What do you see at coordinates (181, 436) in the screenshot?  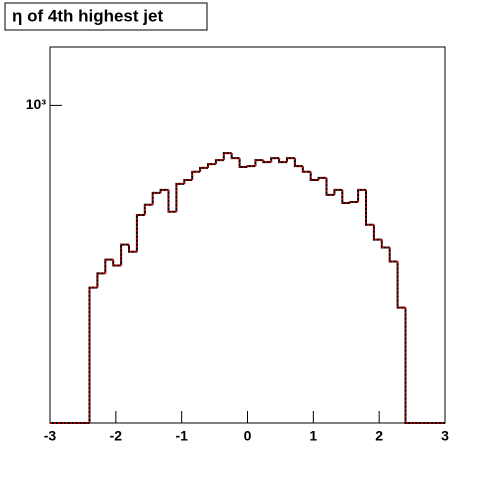 I see `x-tick-label: -1` at bounding box center [181, 436].